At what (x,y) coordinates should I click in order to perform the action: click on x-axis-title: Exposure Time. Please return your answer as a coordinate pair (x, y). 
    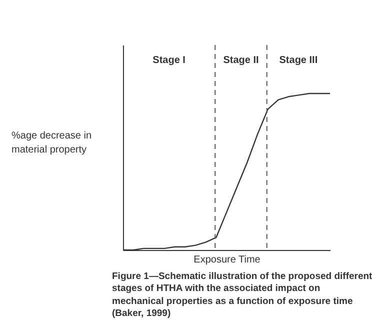
    Looking at the image, I should click on (227, 260).